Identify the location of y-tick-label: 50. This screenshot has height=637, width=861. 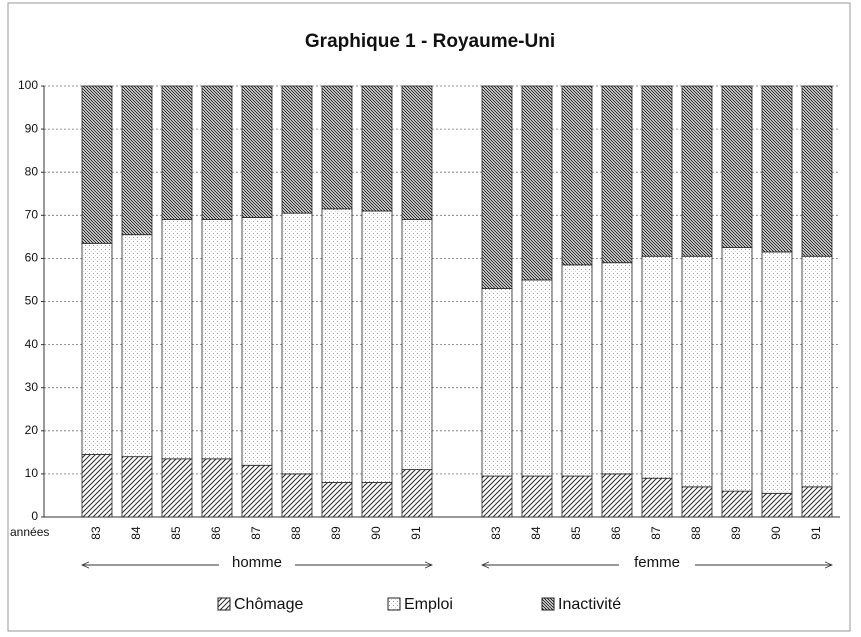
(32, 301).